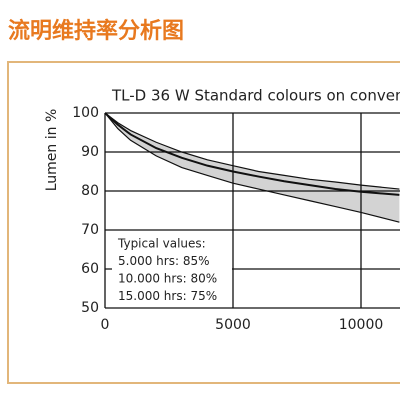  I want to click on annotation: Typical values:, so click(161, 244).